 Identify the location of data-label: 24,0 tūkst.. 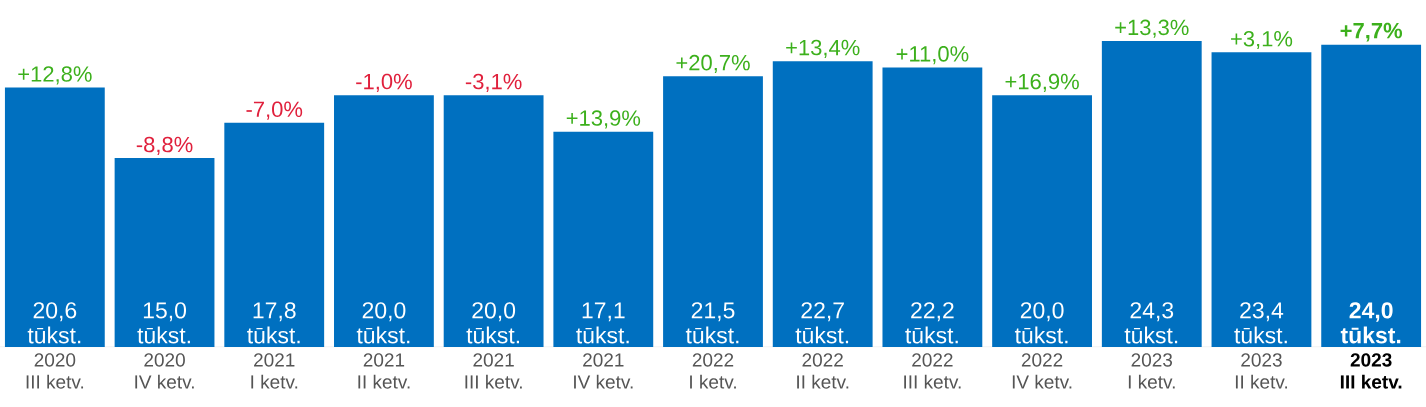
(1370, 323).